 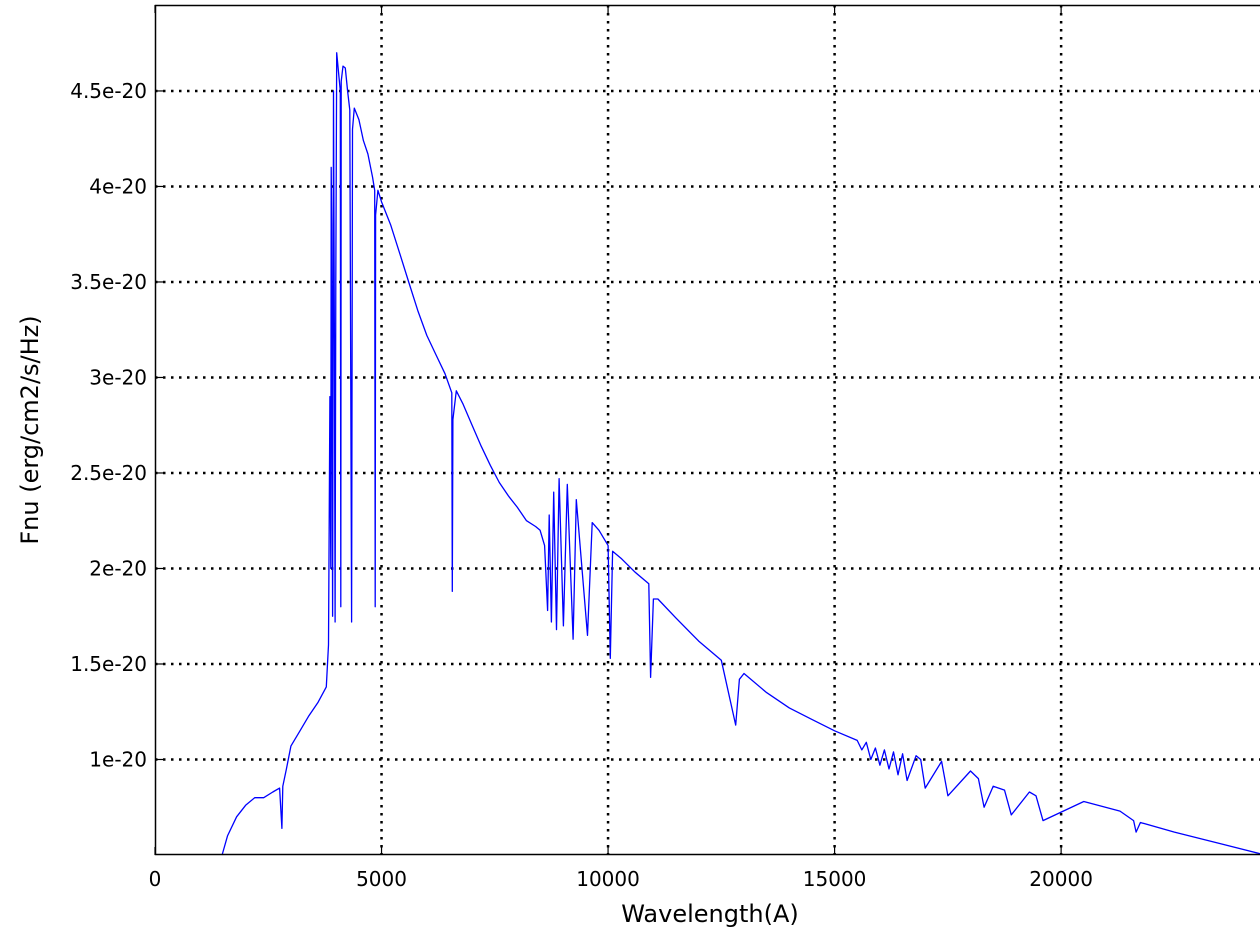 I want to click on y-tick-label: 4e-20, so click(x=118, y=186).